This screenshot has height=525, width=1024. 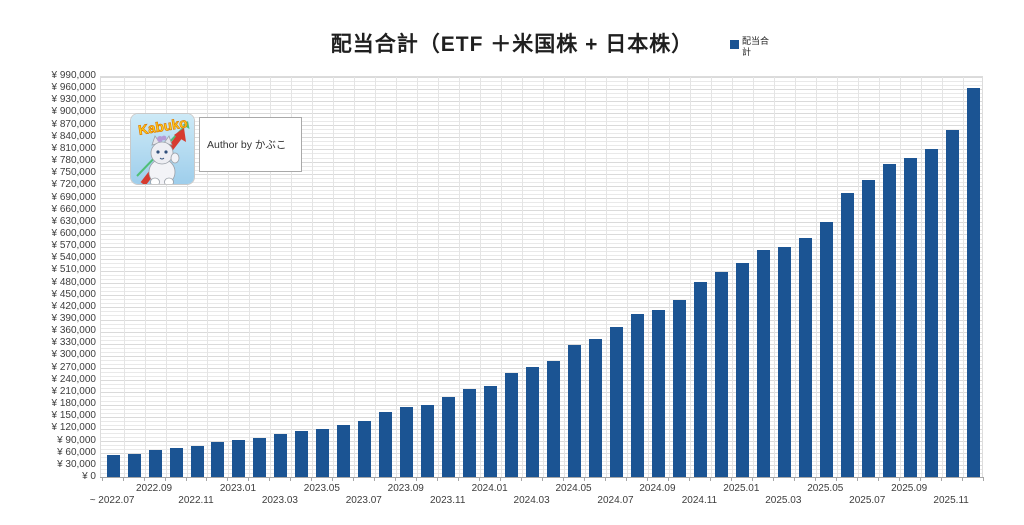 I want to click on x-axis-line, so click(x=542, y=477).